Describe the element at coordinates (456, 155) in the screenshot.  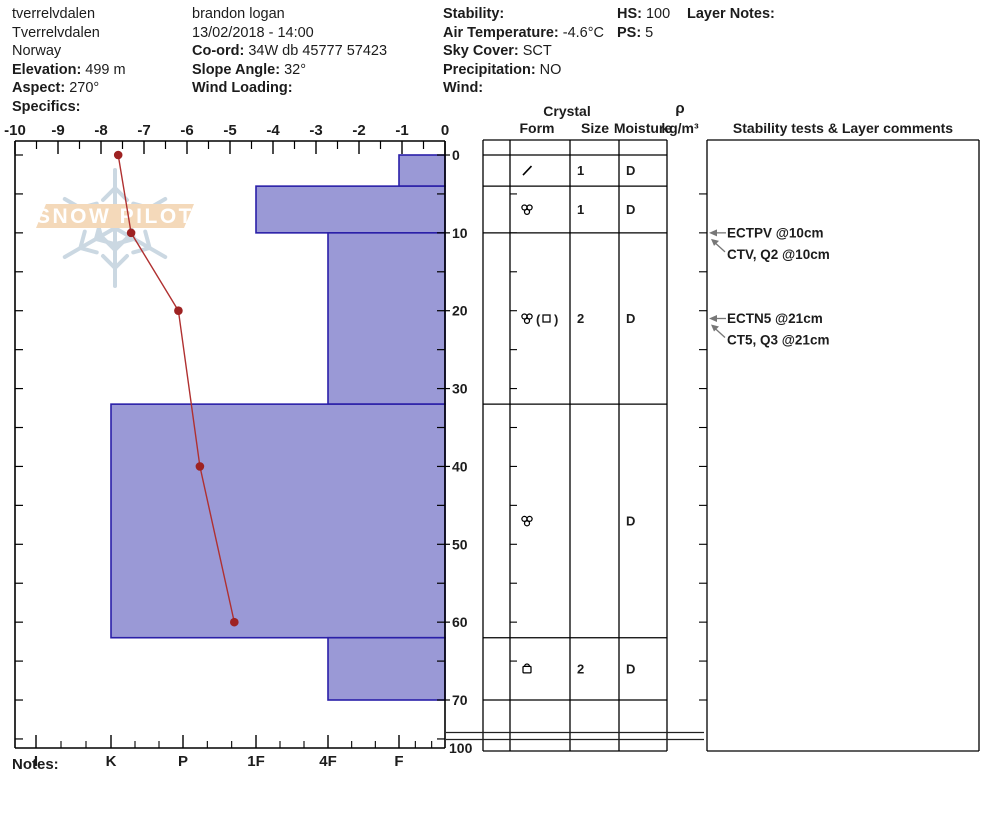
I see `depth-tick-label: 0` at that location.